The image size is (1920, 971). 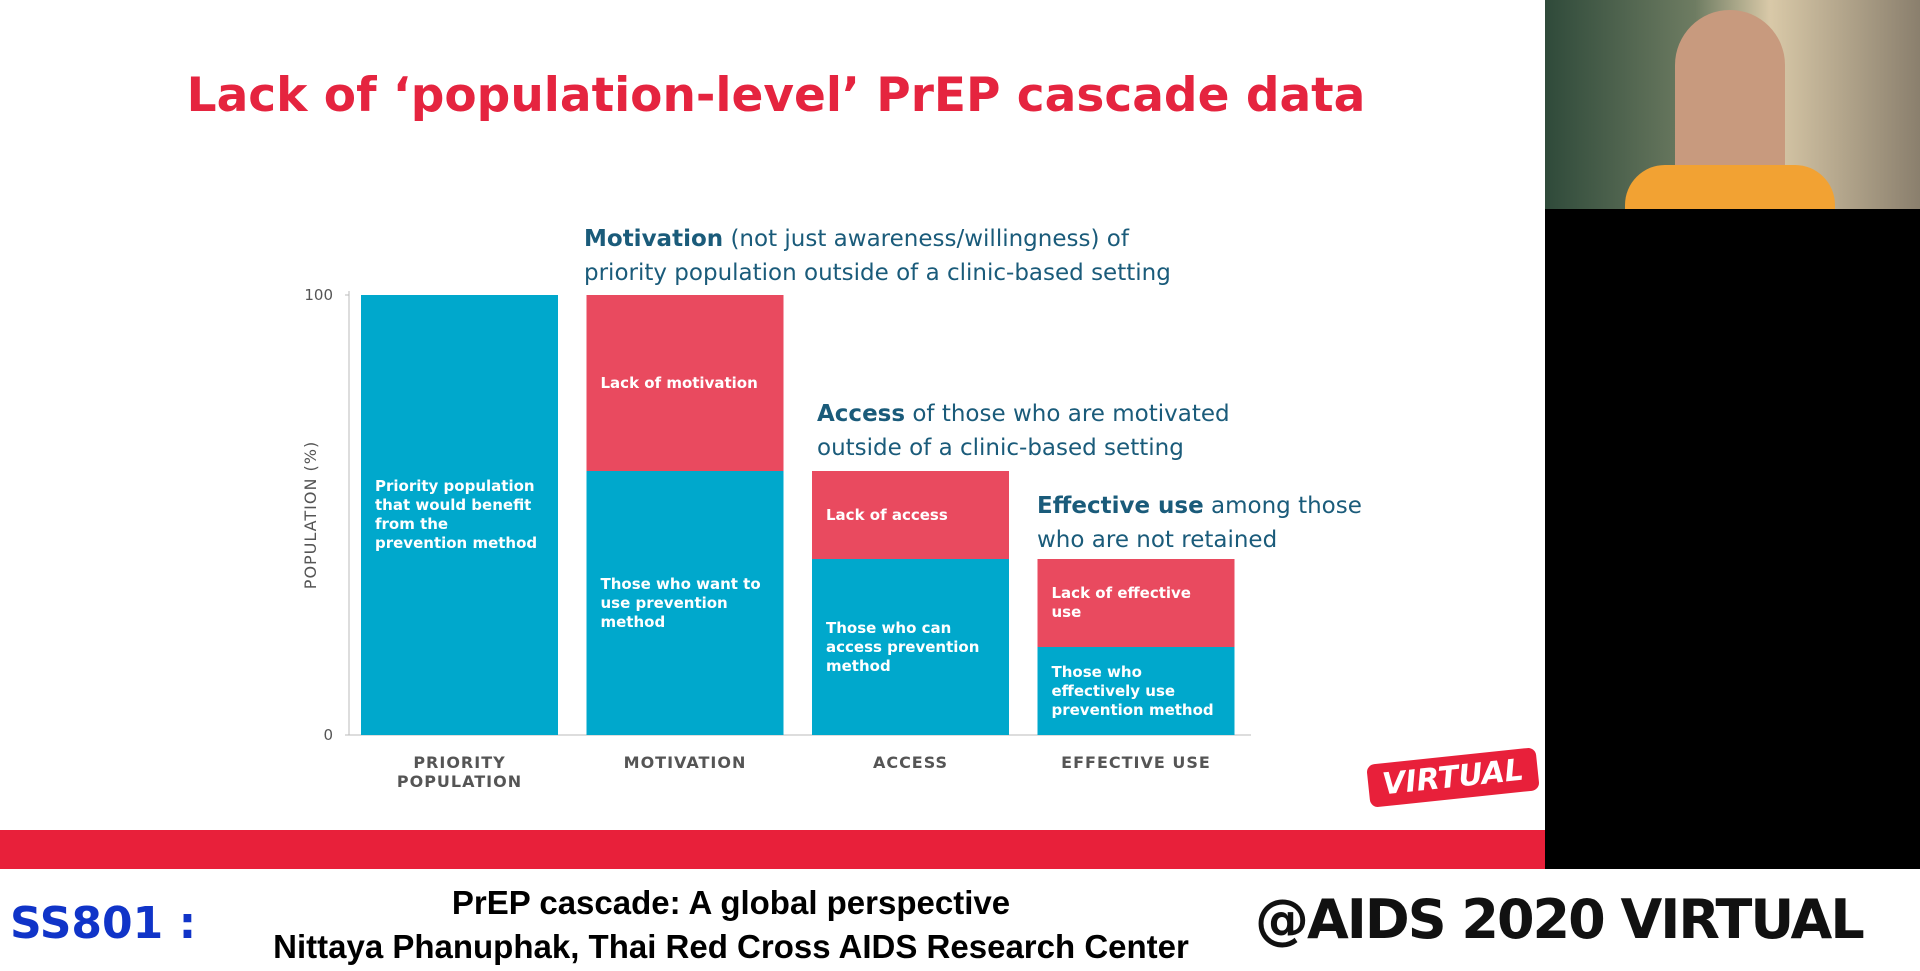 I want to click on x-tick-label: ACCESS, so click(x=910, y=762).